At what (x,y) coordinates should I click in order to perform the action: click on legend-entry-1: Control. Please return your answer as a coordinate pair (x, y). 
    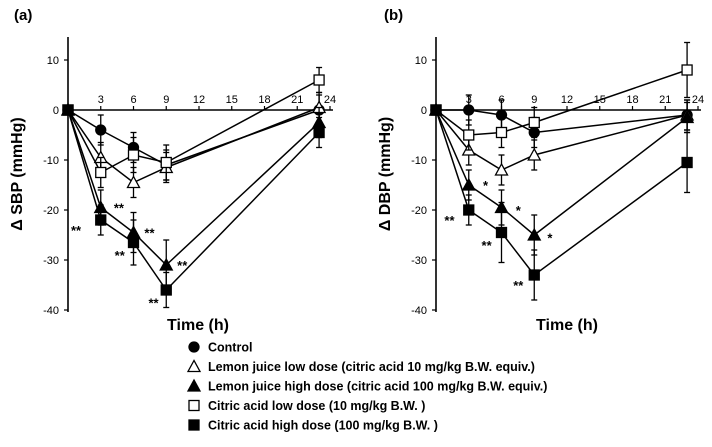
    Looking at the image, I should click on (220, 348).